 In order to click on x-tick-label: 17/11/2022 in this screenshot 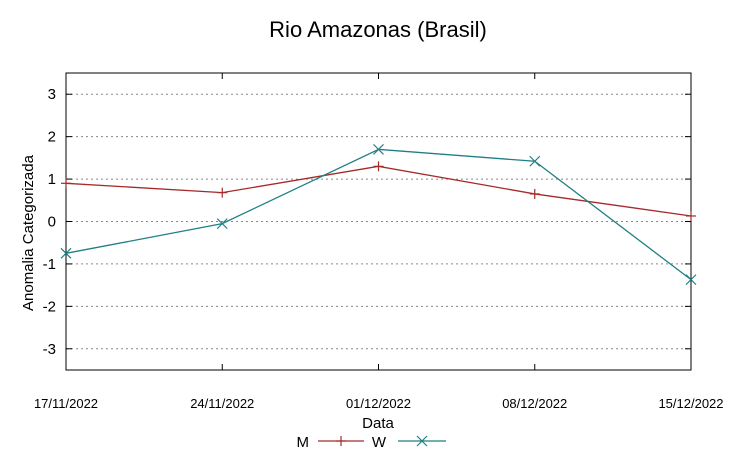, I will do `click(66, 403)`.